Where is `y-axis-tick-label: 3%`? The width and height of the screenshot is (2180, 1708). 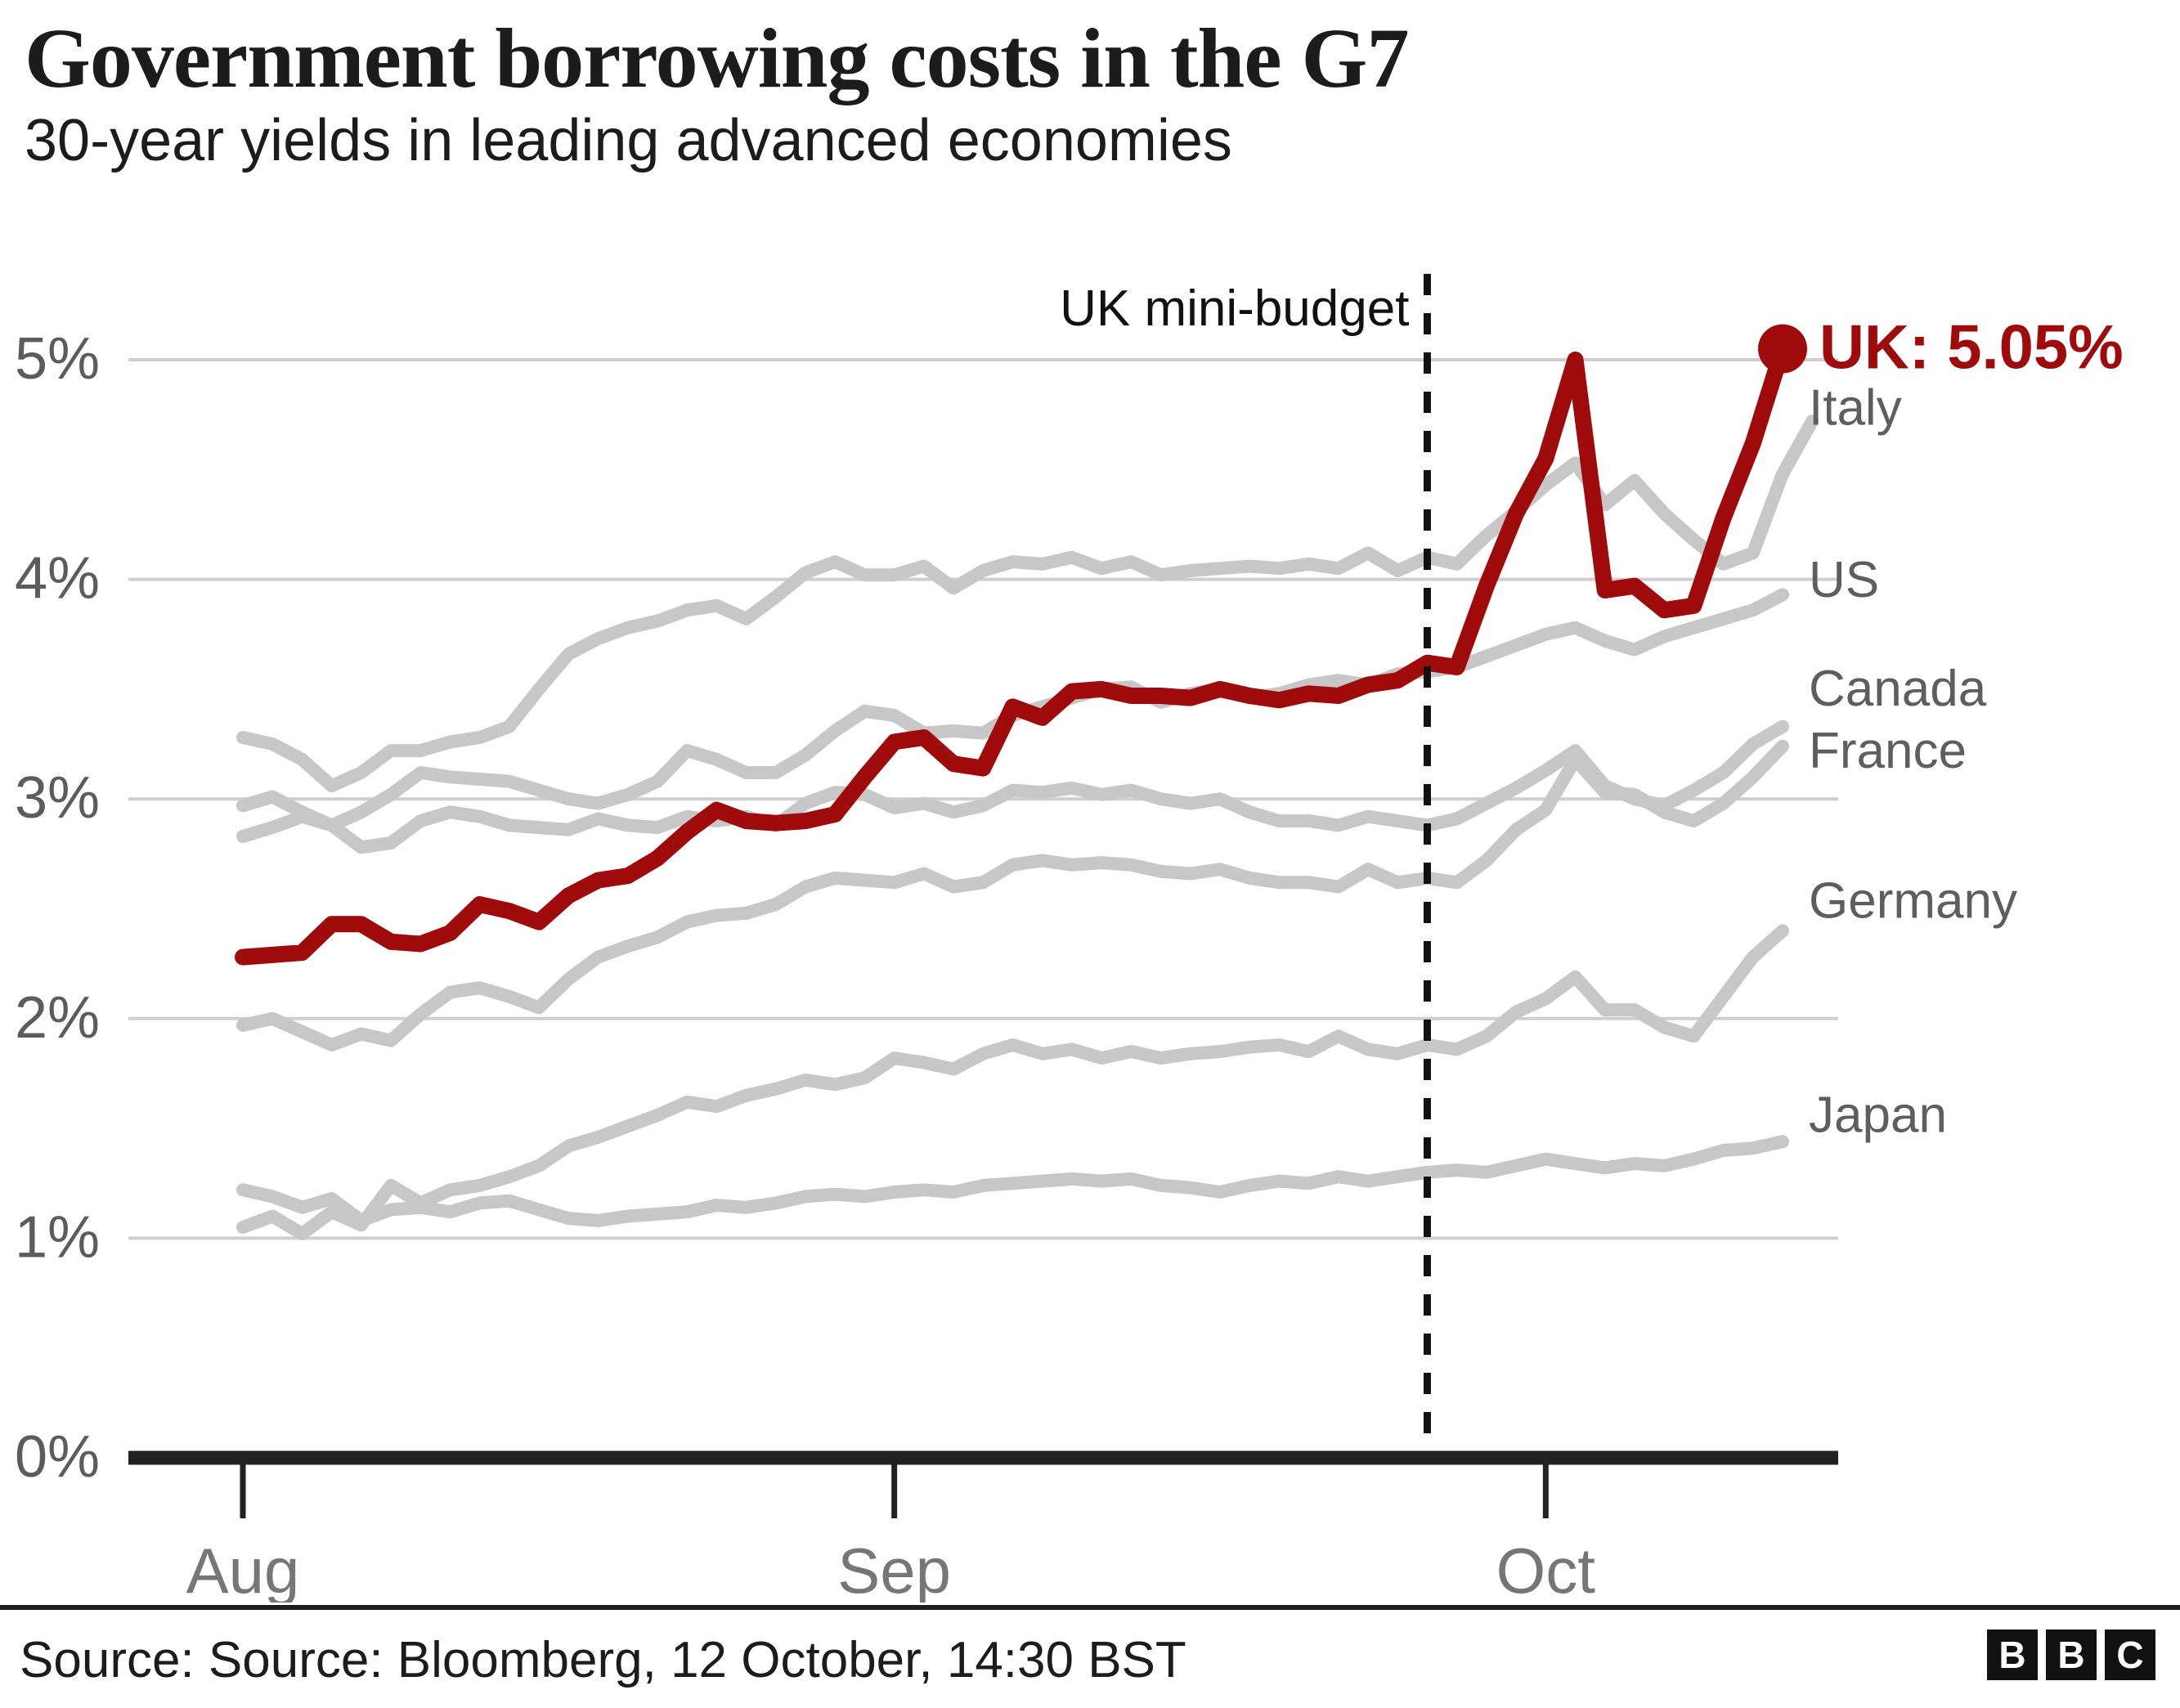
y-axis-tick-label: 3% is located at coordinates (57, 798).